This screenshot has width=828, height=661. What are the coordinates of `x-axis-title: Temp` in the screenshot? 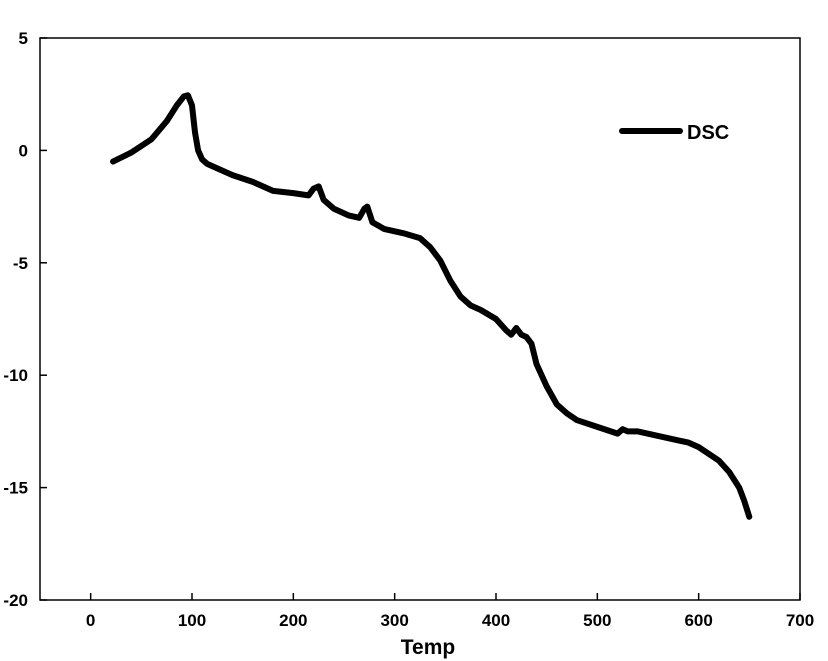 It's located at (428, 647).